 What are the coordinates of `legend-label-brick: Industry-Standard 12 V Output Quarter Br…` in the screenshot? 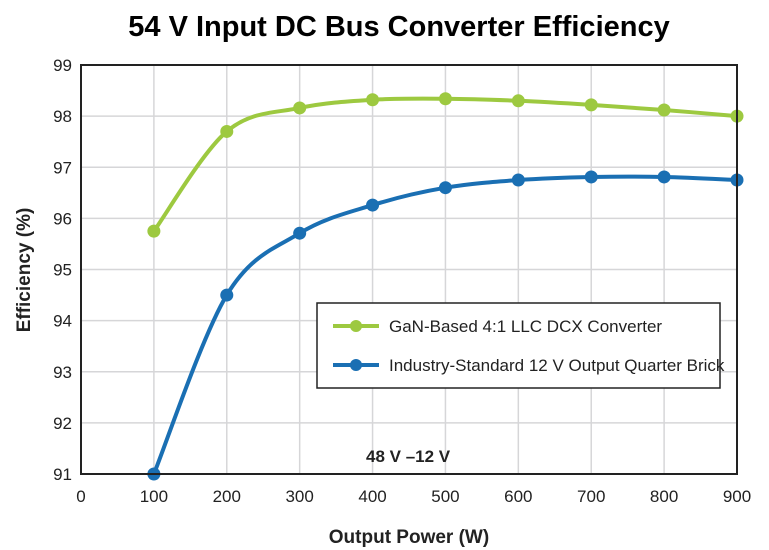 It's located at (557, 365).